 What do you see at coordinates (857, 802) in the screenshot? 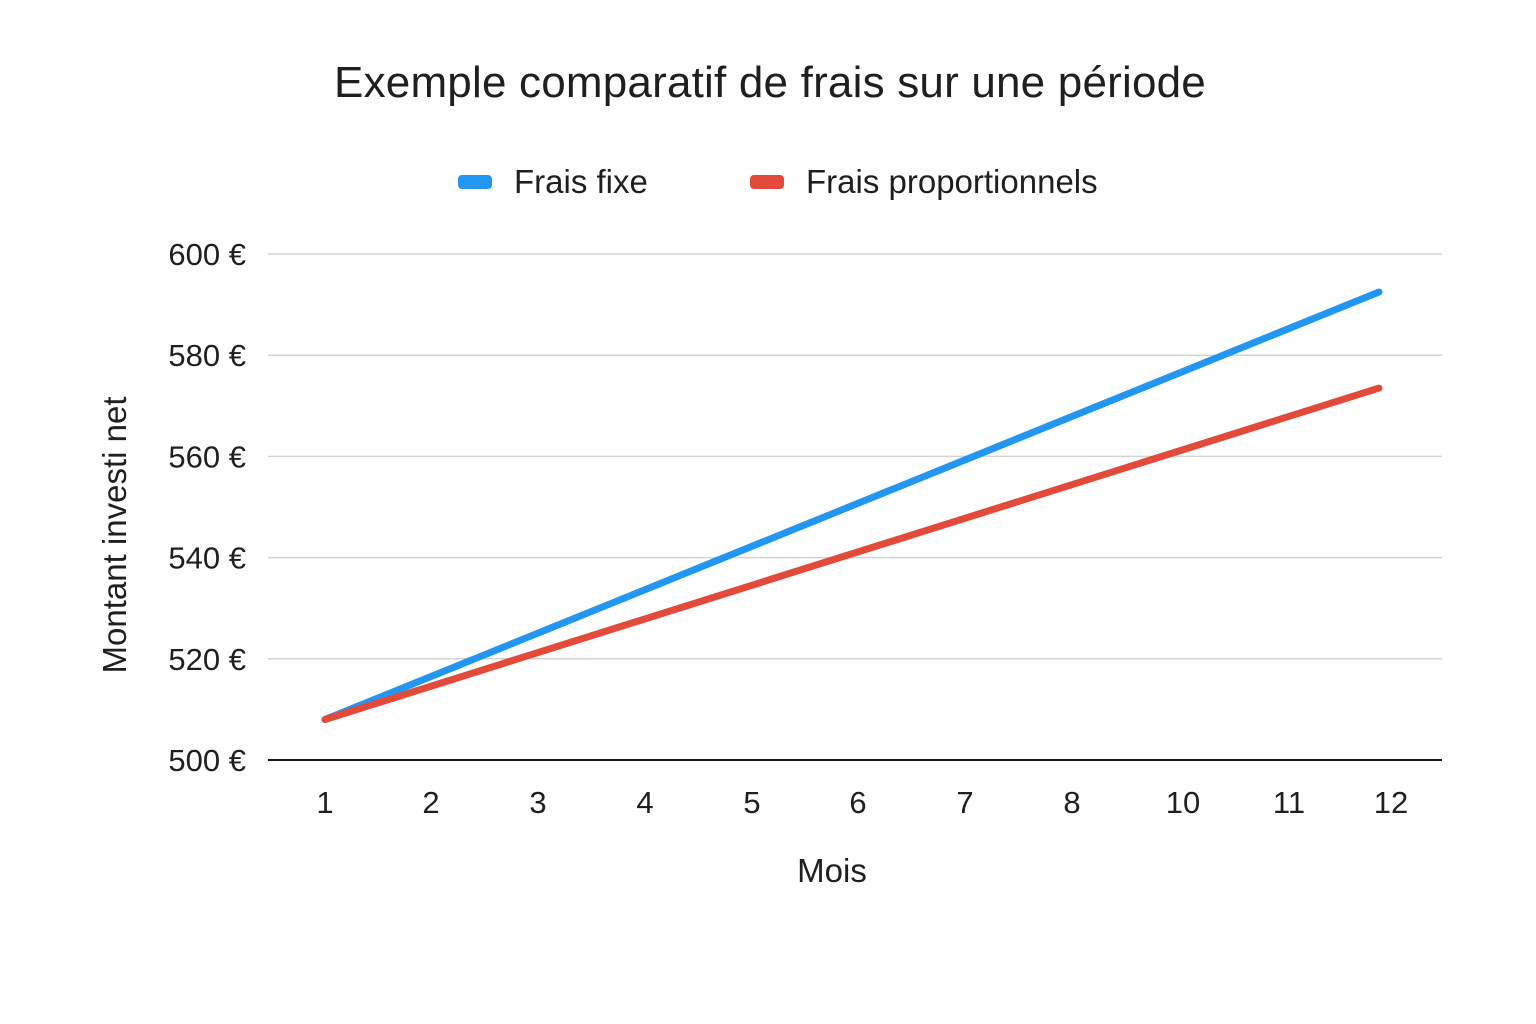
I see `x-tick-label-6: 6` at bounding box center [857, 802].